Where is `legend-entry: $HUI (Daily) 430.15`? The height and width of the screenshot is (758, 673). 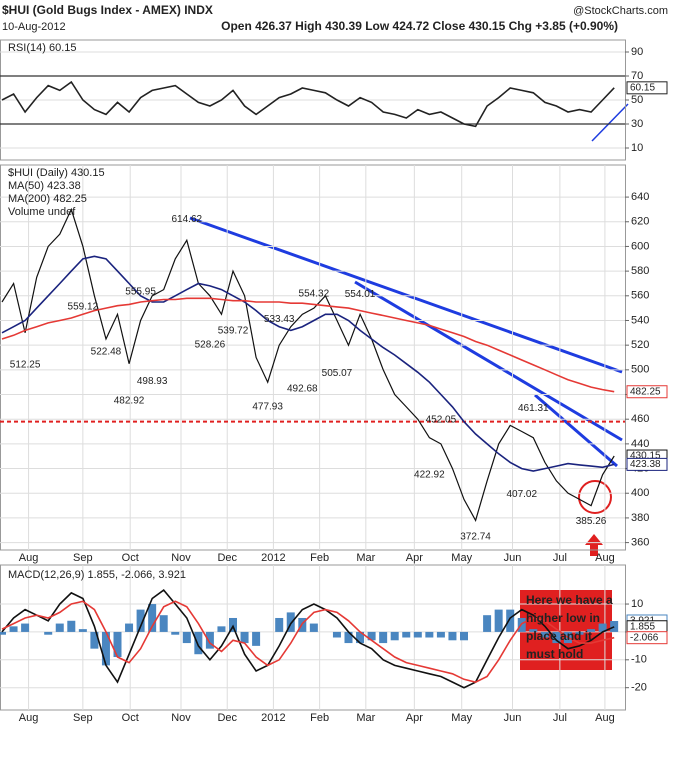 legend-entry: $HUI (Daily) 430.15 is located at coordinates (56, 173).